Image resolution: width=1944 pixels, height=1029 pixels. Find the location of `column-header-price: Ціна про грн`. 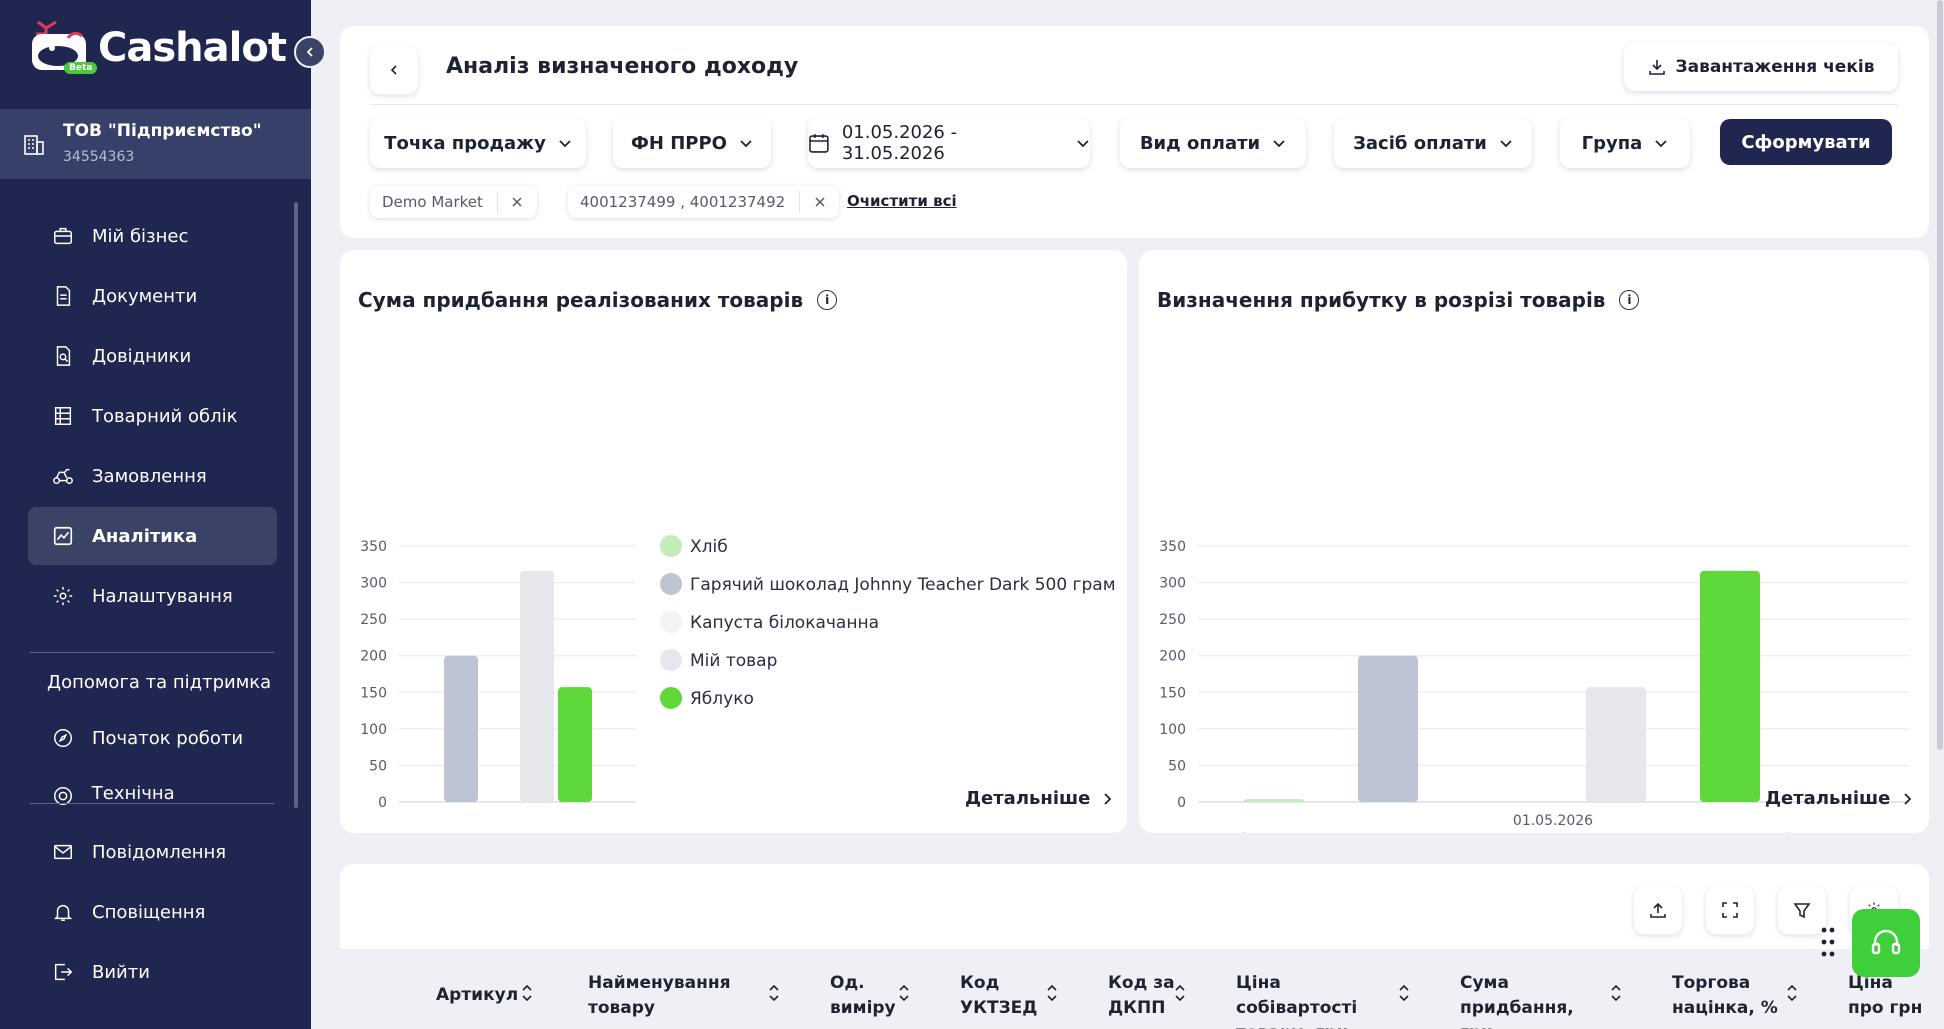

column-header-price: Ціна про грн is located at coordinates (1885, 995).